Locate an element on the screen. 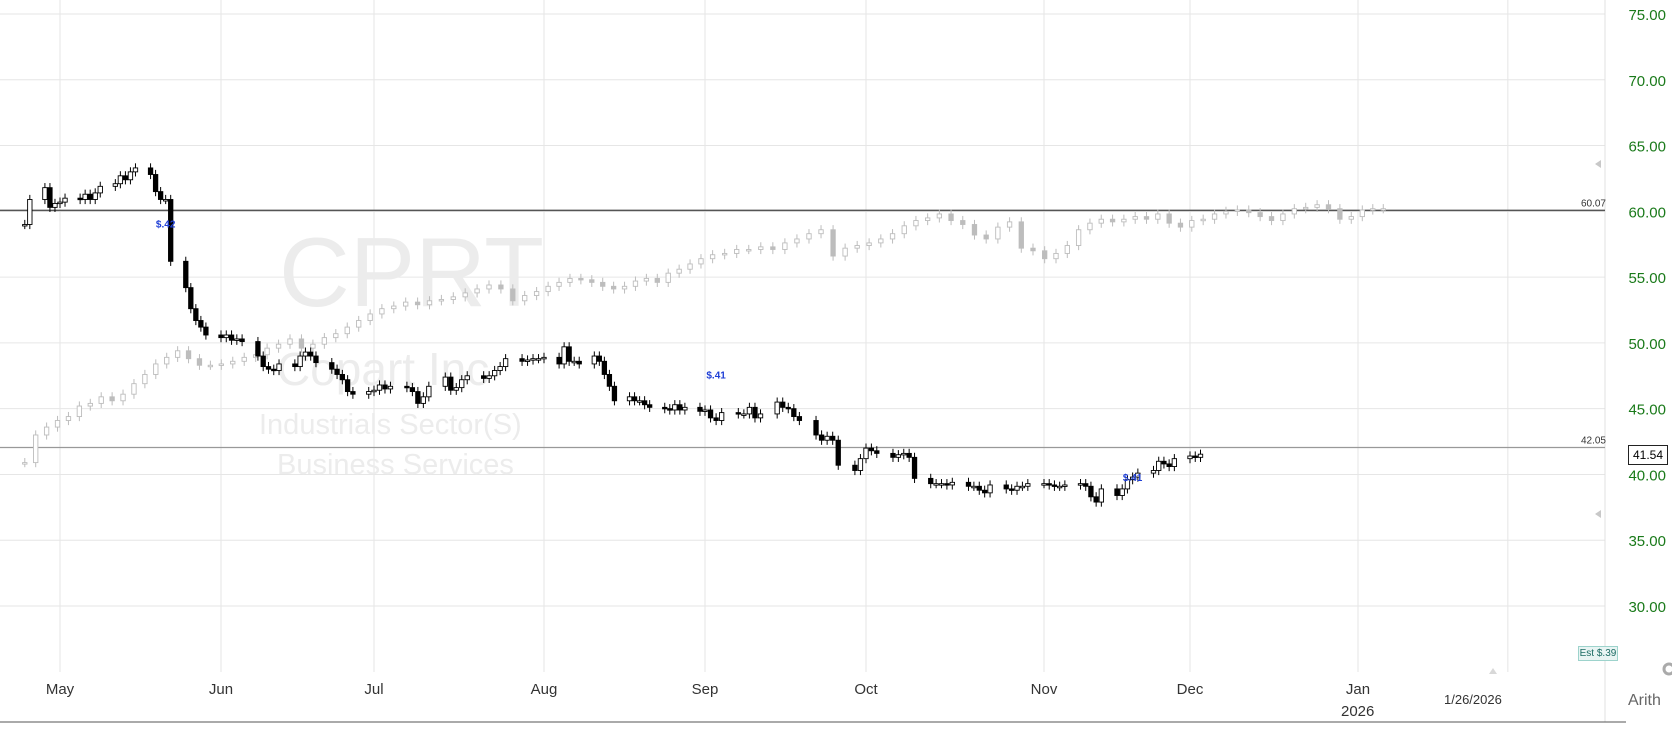 The height and width of the screenshot is (744, 1672). x-month-label: Jan is located at coordinates (1358, 689).